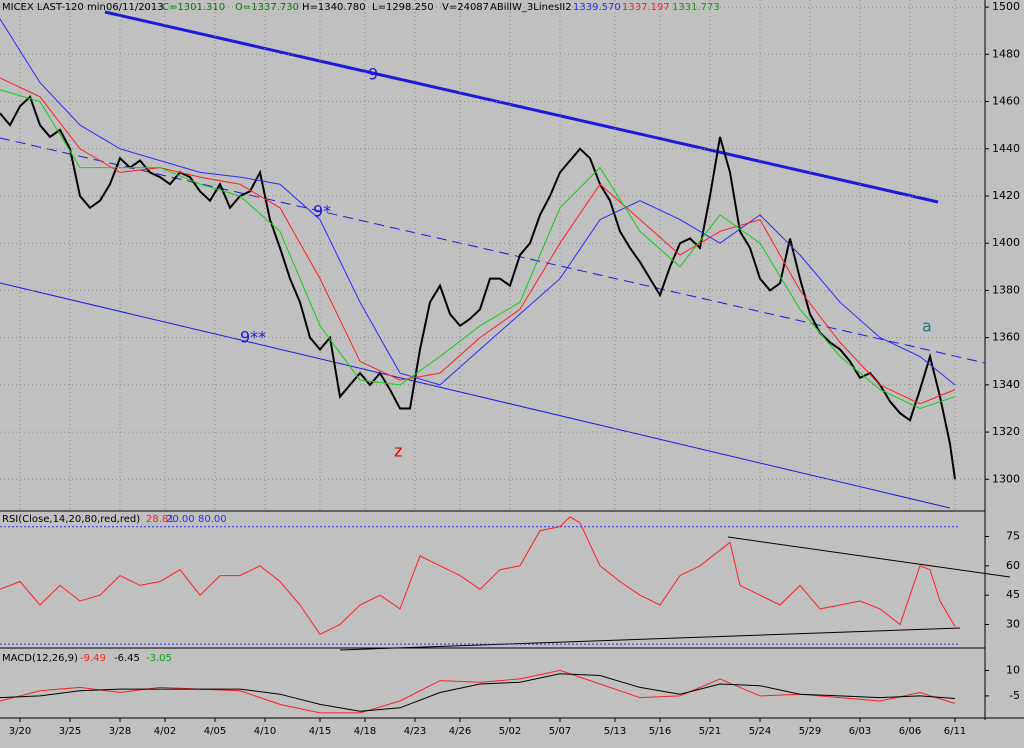 This screenshot has width=1024, height=748. I want to click on x-tick-label: 4/10, so click(265, 731).